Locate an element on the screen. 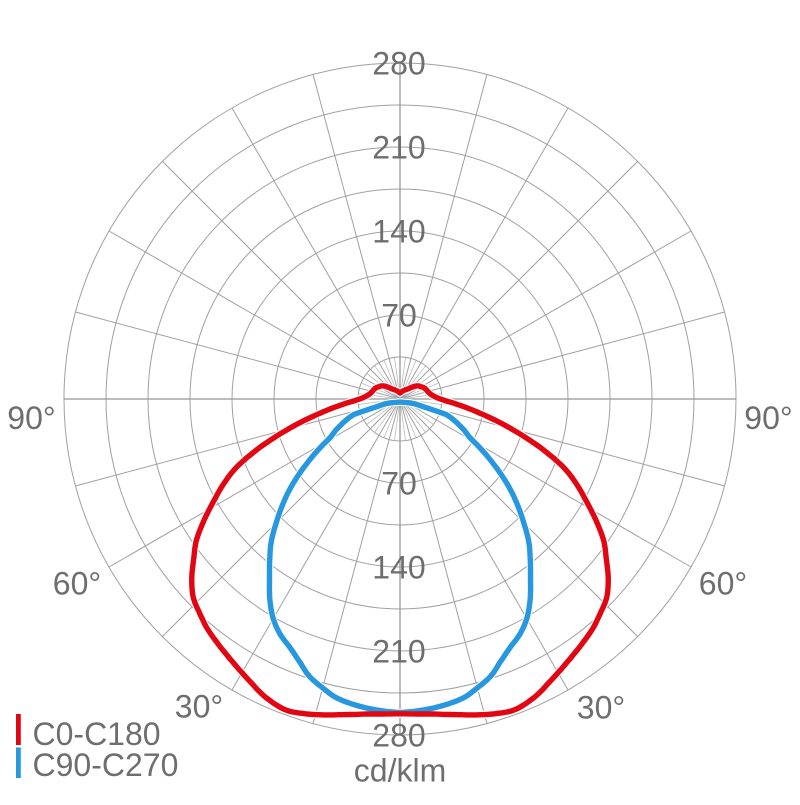 This screenshot has height=805, width=800. svg-text: cd/klm is located at coordinates (400, 771).